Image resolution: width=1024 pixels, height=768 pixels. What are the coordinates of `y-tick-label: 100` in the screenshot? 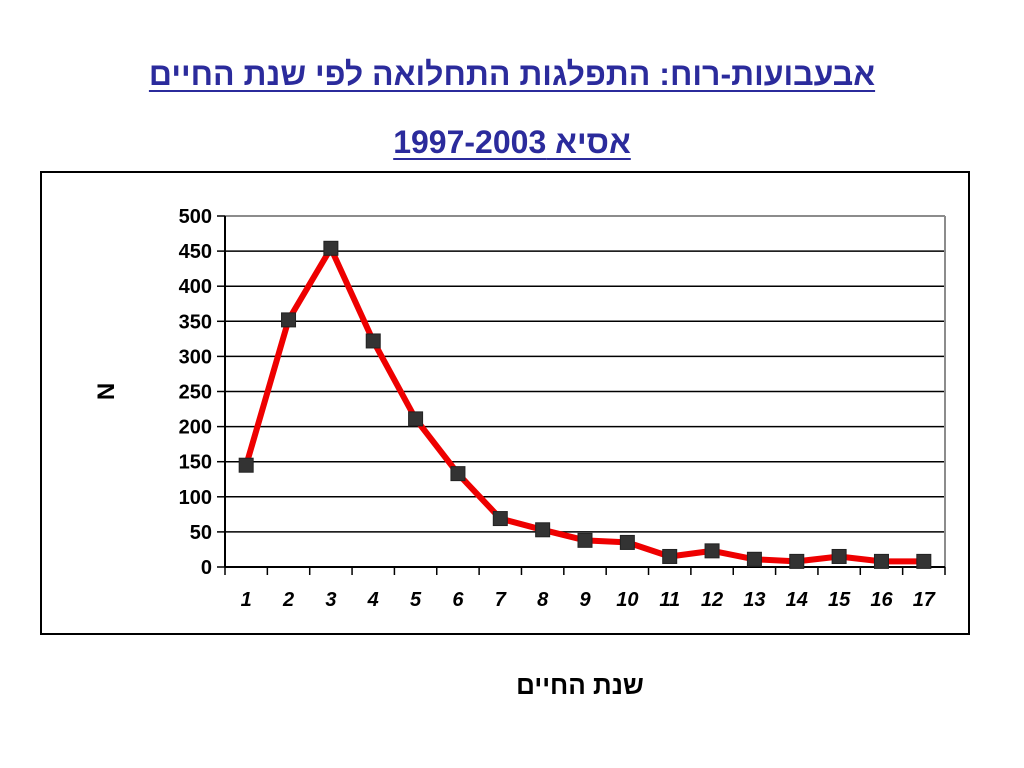 It's located at (195, 498).